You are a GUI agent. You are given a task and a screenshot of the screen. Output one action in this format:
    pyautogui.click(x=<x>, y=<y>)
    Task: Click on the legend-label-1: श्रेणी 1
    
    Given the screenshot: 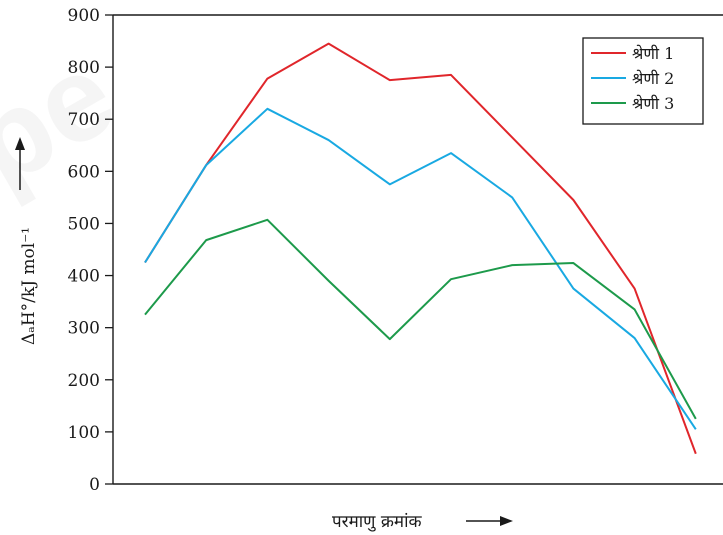 What is the action you would take?
    pyautogui.click(x=653, y=53)
    